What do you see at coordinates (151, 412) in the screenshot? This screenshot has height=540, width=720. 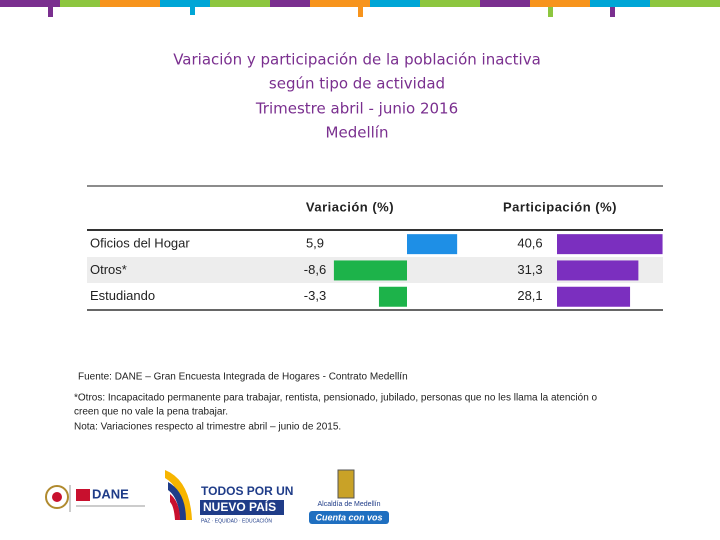 I see `note: creen que no vale la pena trabajar.` at bounding box center [151, 412].